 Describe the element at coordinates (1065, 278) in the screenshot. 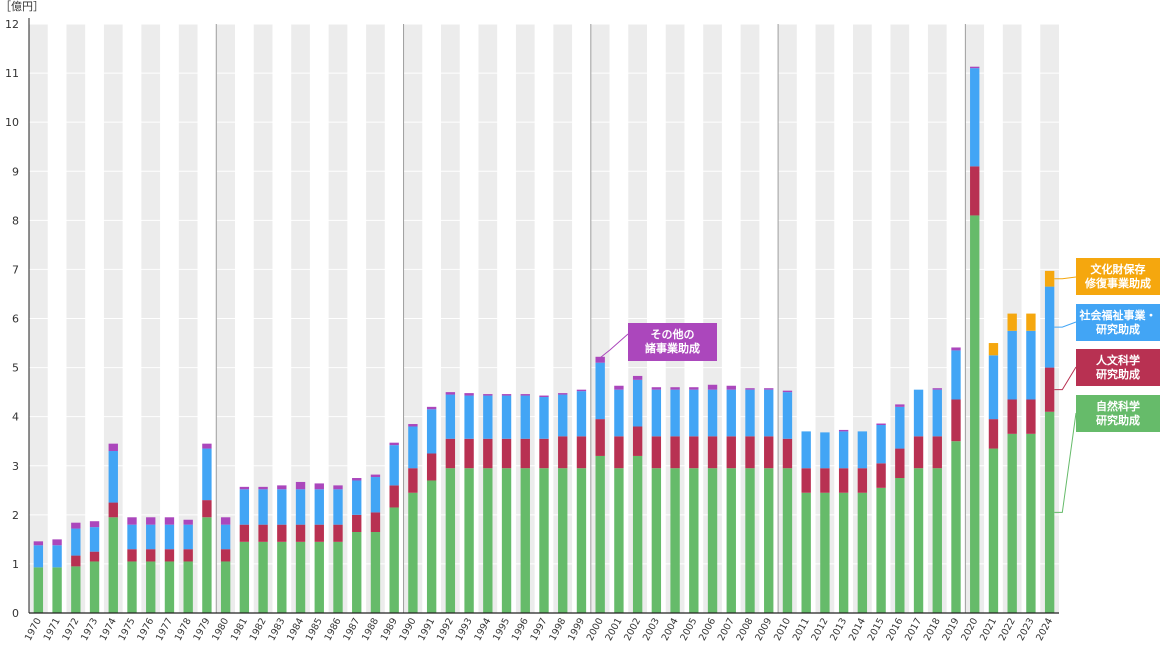

I see `leader-line-cultural` at that location.